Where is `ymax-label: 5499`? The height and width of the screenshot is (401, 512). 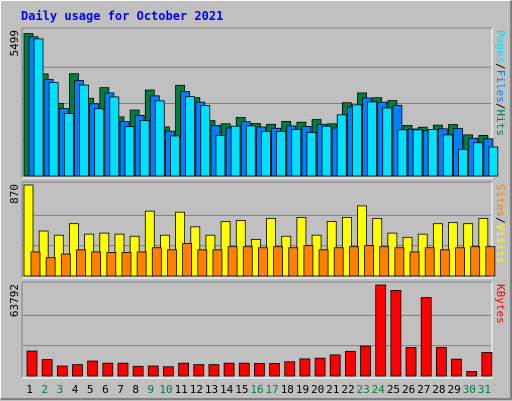 ymax-label: 5499 is located at coordinates (14, 43).